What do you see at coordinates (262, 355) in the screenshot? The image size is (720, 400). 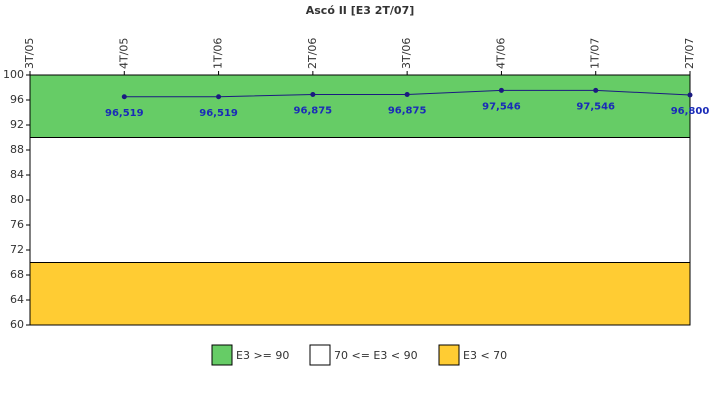 I see `legend-label: E3 >= 90` at bounding box center [262, 355].